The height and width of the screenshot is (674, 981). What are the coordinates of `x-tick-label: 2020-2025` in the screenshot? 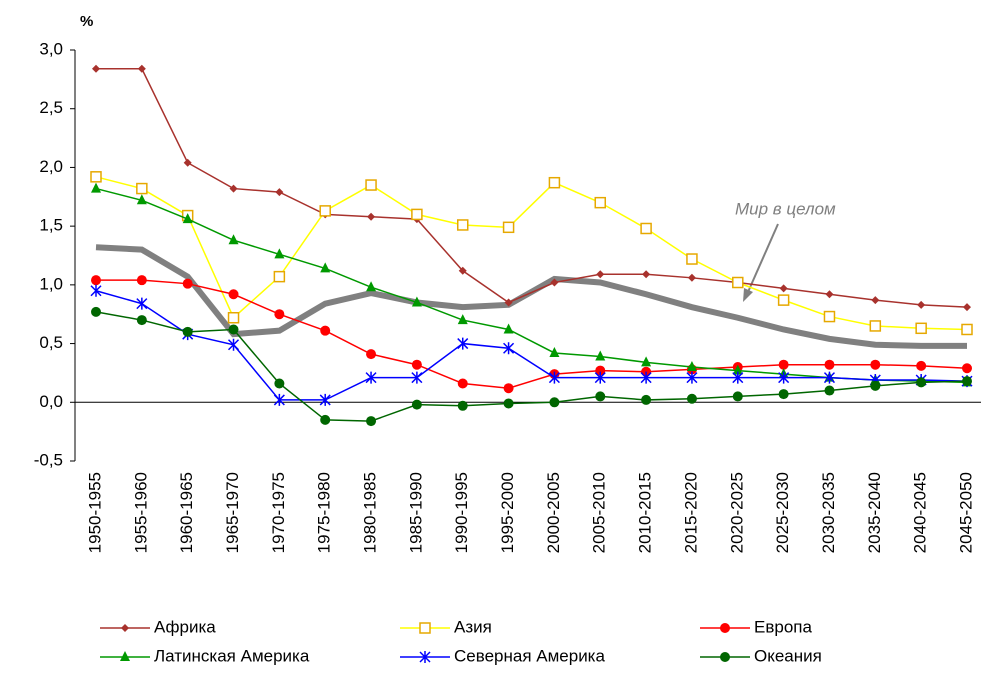 It's located at (736, 512).